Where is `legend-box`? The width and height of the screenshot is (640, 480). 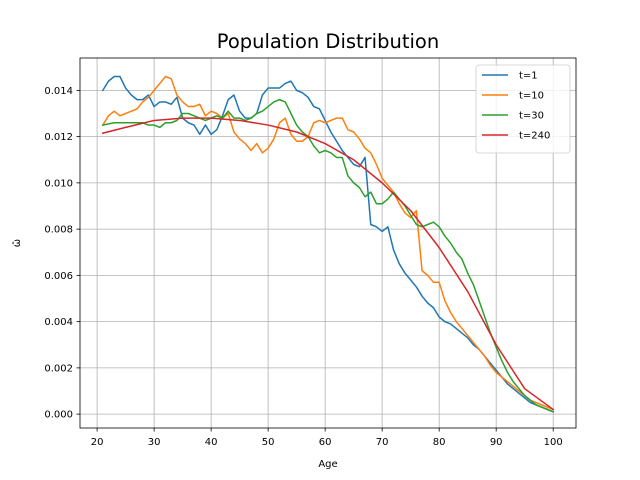
legend-box is located at coordinates (523, 109).